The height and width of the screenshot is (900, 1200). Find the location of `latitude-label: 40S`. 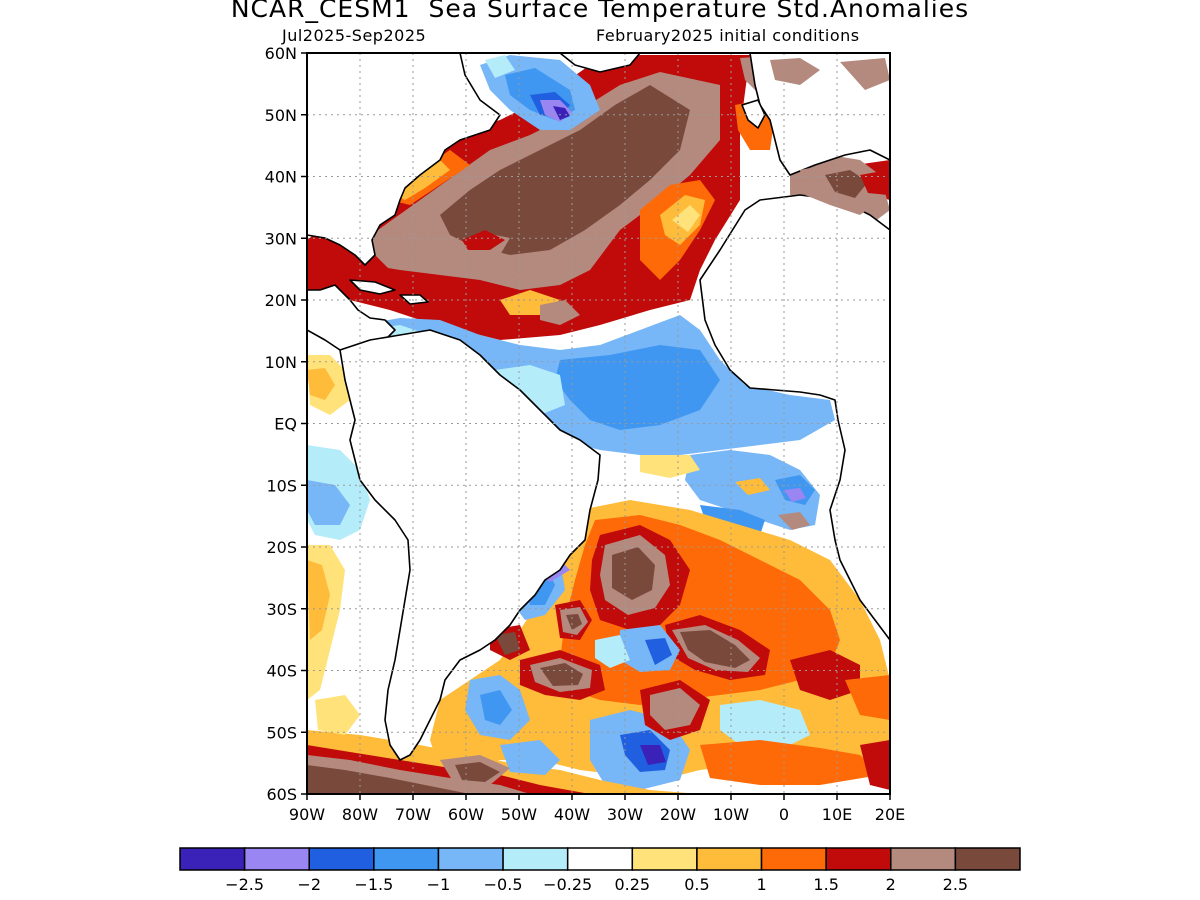

latitude-label: 40S is located at coordinates (281, 671).